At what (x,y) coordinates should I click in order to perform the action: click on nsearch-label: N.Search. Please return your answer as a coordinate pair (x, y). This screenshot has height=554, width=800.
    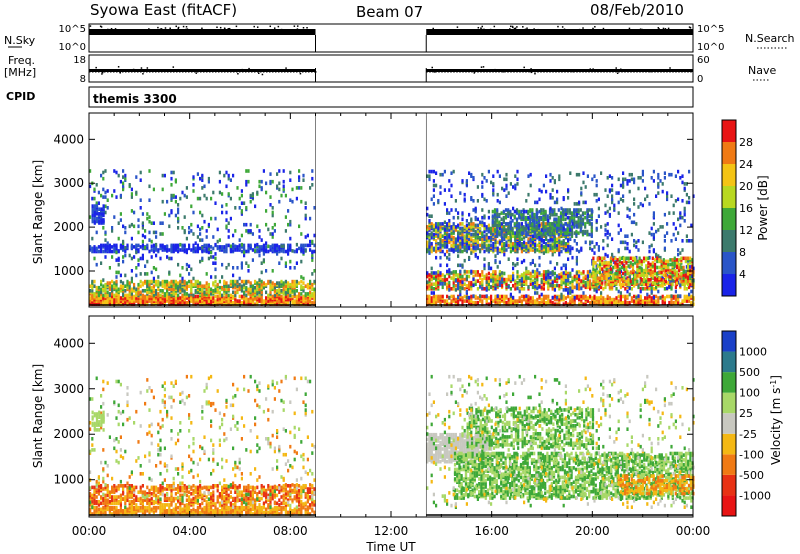
    Looking at the image, I should click on (770, 38).